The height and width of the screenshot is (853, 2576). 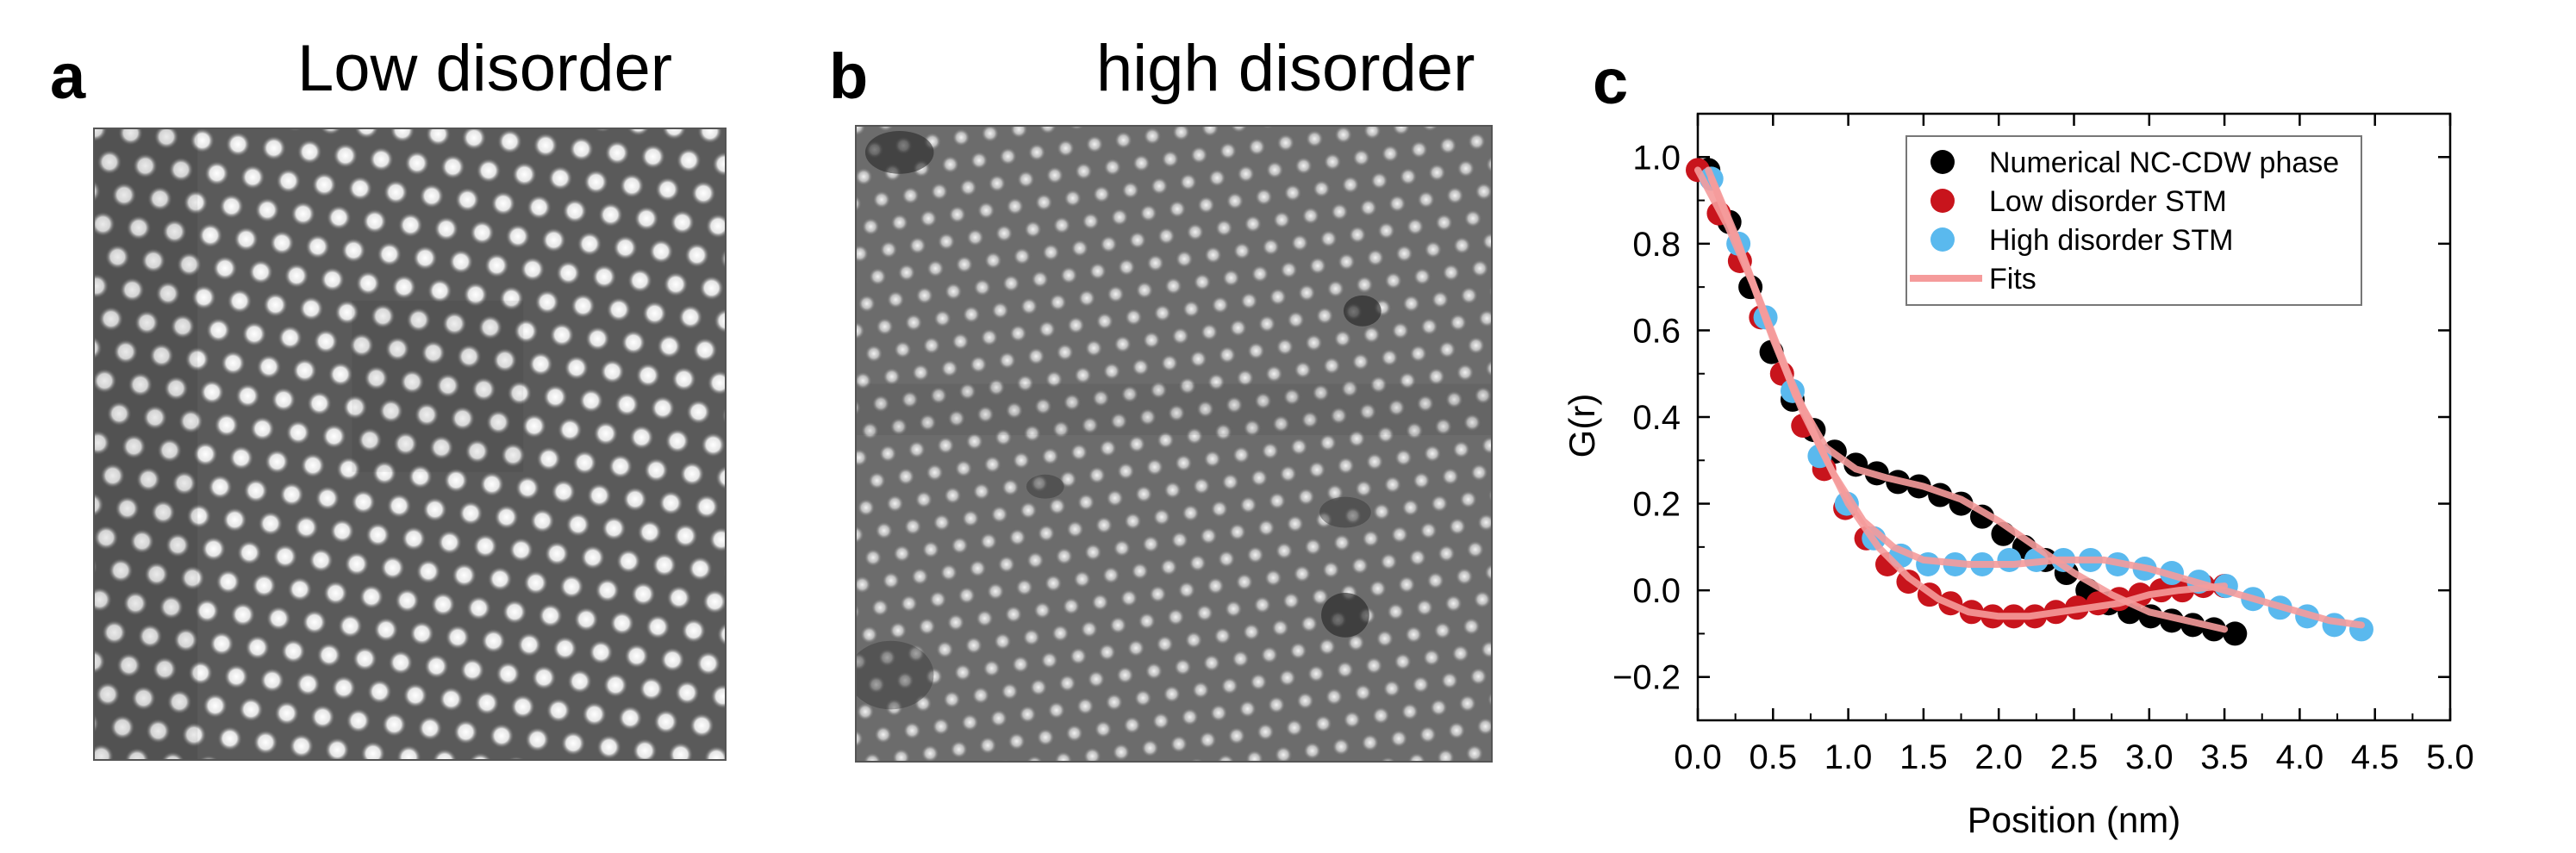 What do you see at coordinates (2224, 757) in the screenshot?
I see `x-tick-label: 3.5` at bounding box center [2224, 757].